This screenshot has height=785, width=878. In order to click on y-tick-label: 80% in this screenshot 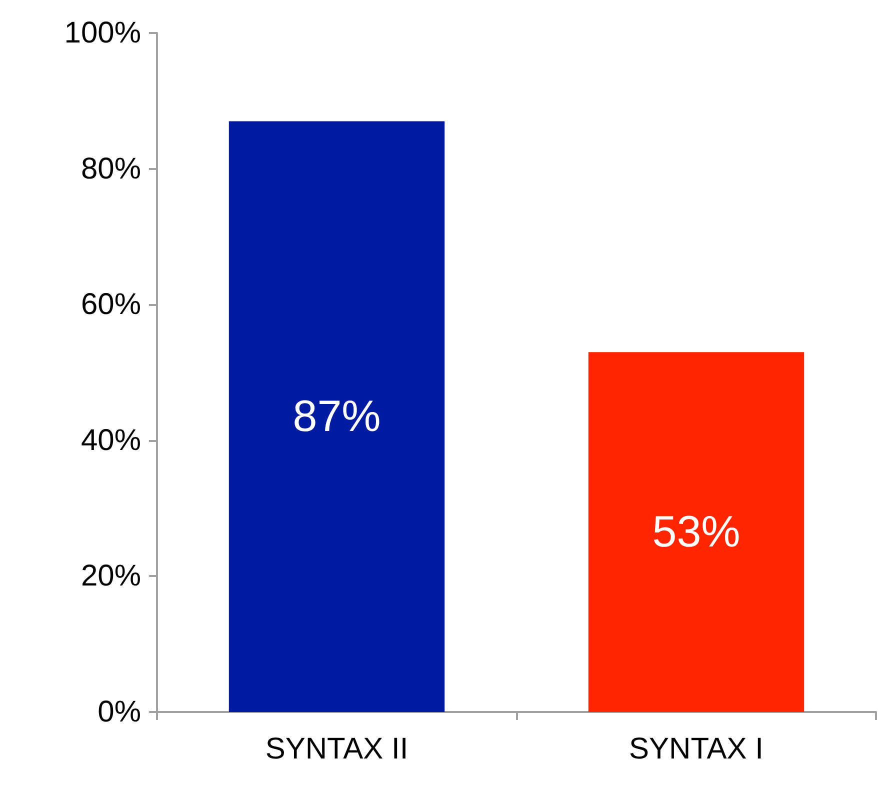, I will do `click(110, 169)`.